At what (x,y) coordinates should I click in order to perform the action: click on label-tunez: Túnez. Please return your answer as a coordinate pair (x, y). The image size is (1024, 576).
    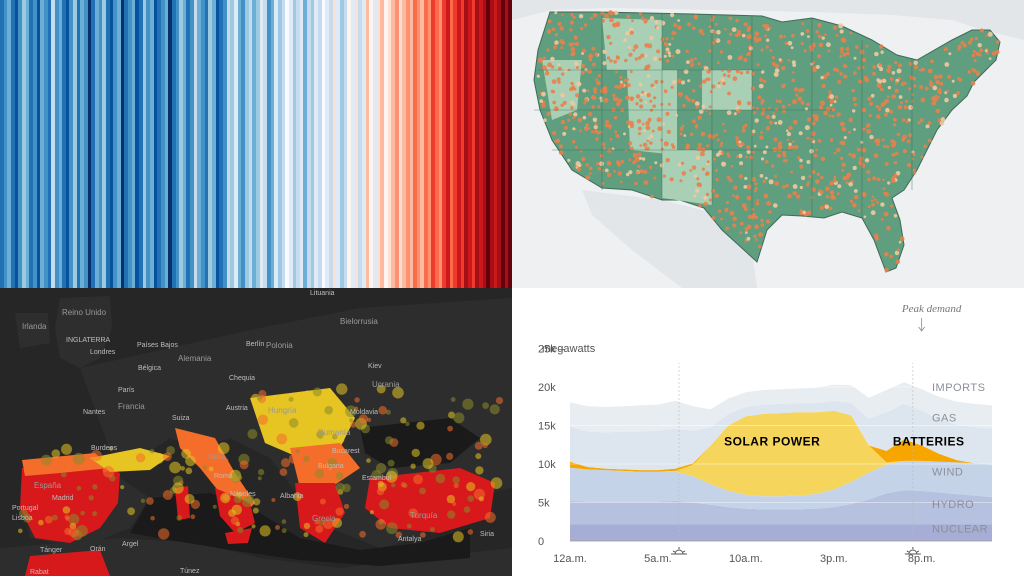
    Looking at the image, I should click on (190, 571).